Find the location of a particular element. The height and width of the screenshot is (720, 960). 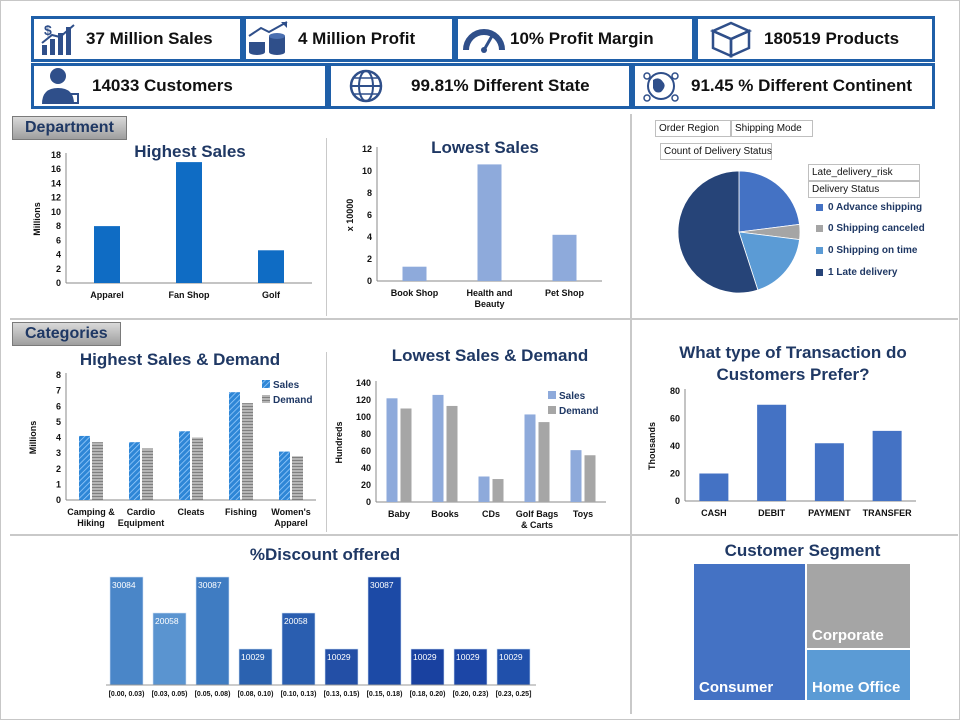

dept_low-ytick-4: 8 is located at coordinates (369, 193).